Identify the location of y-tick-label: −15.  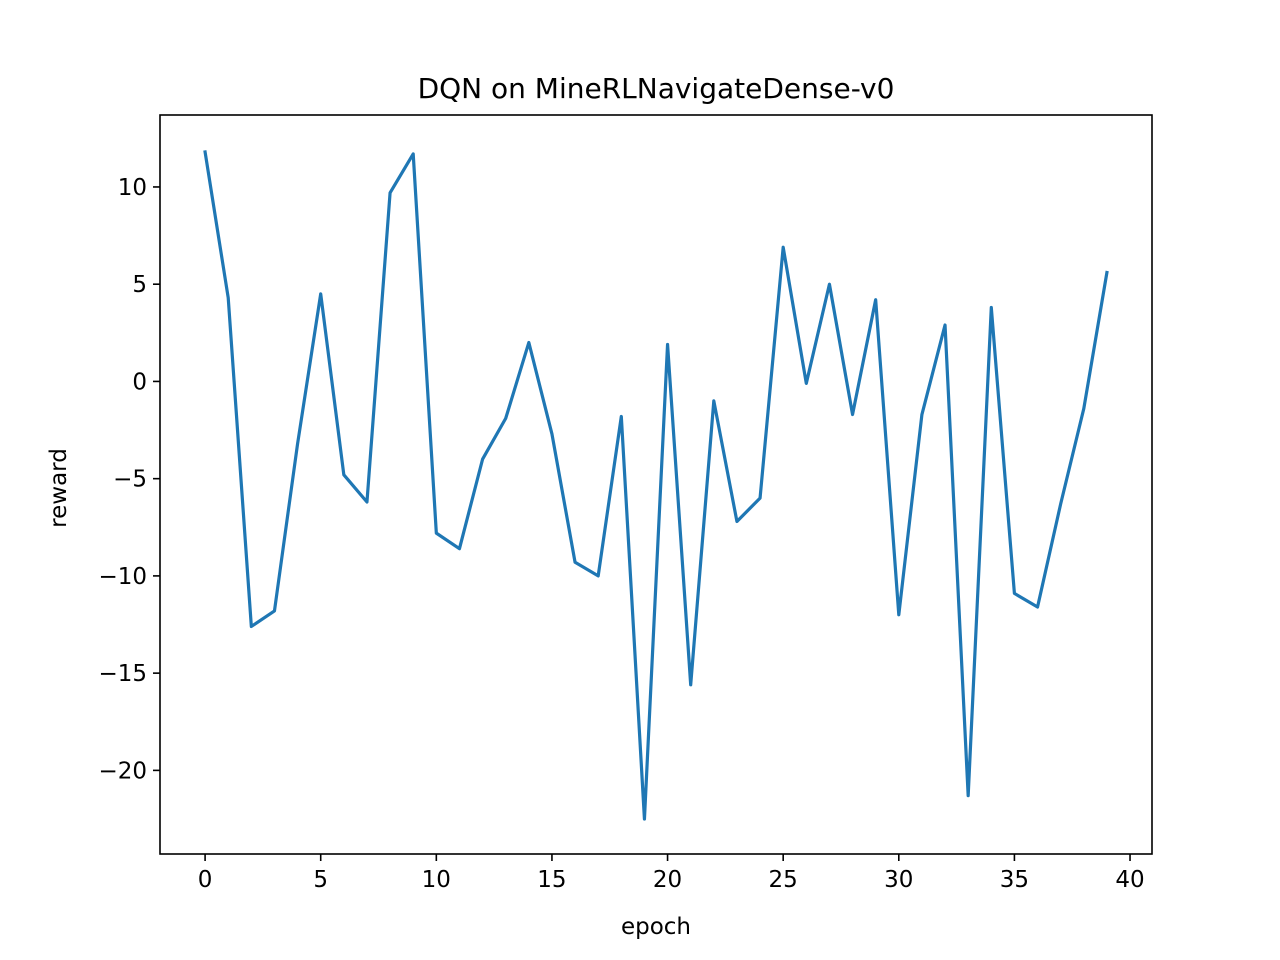
(122, 674).